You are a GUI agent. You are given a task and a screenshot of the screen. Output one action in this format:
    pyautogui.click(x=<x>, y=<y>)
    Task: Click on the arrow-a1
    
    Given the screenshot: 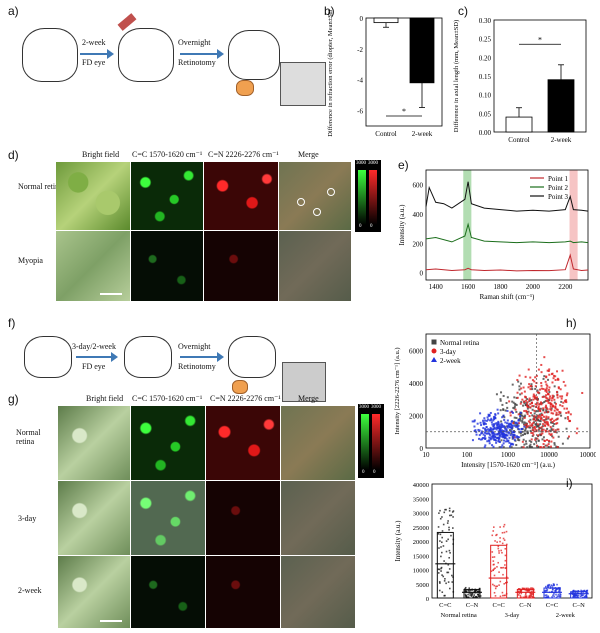 What is the action you would take?
    pyautogui.click(x=97, y=54)
    